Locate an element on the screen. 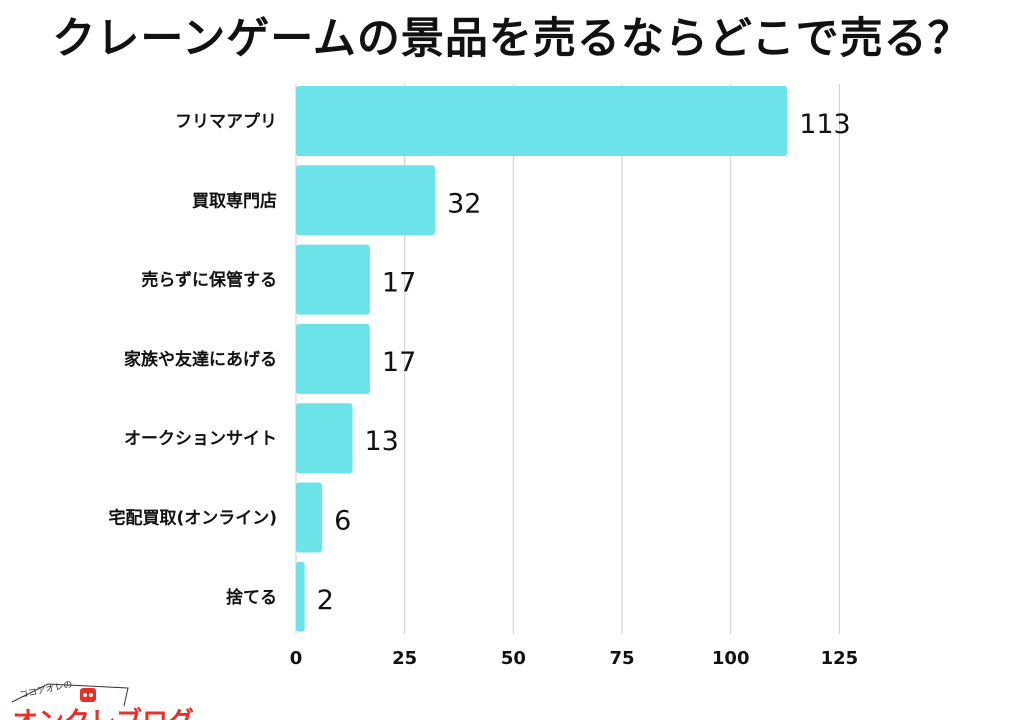 Image resolution: width=1024 pixels, height=720 pixels. x-tick-label: 75 is located at coordinates (621, 658).